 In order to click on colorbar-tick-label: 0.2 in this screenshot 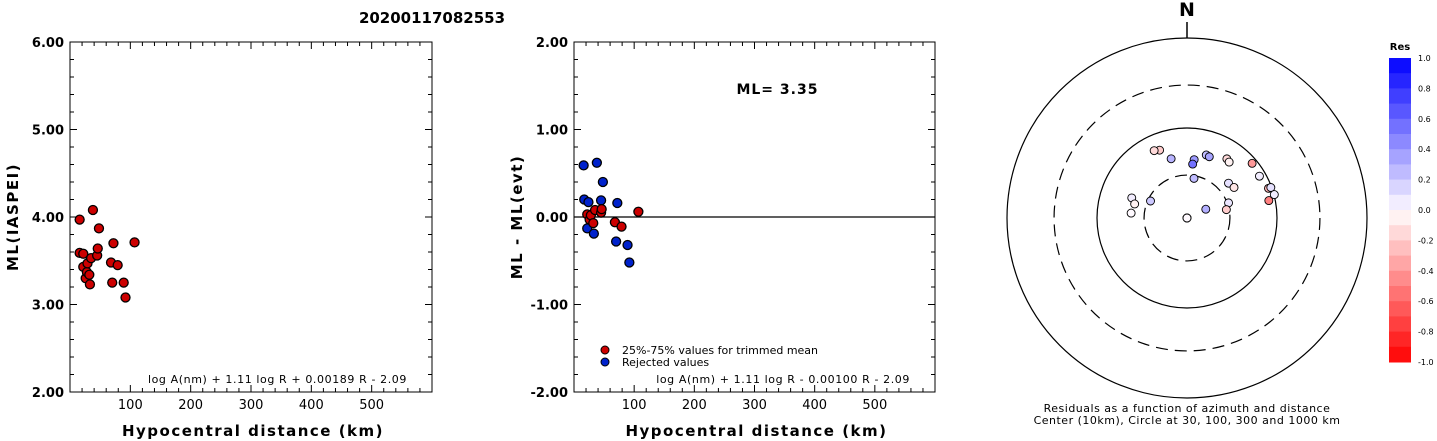, I will do `click(1424, 180)`.